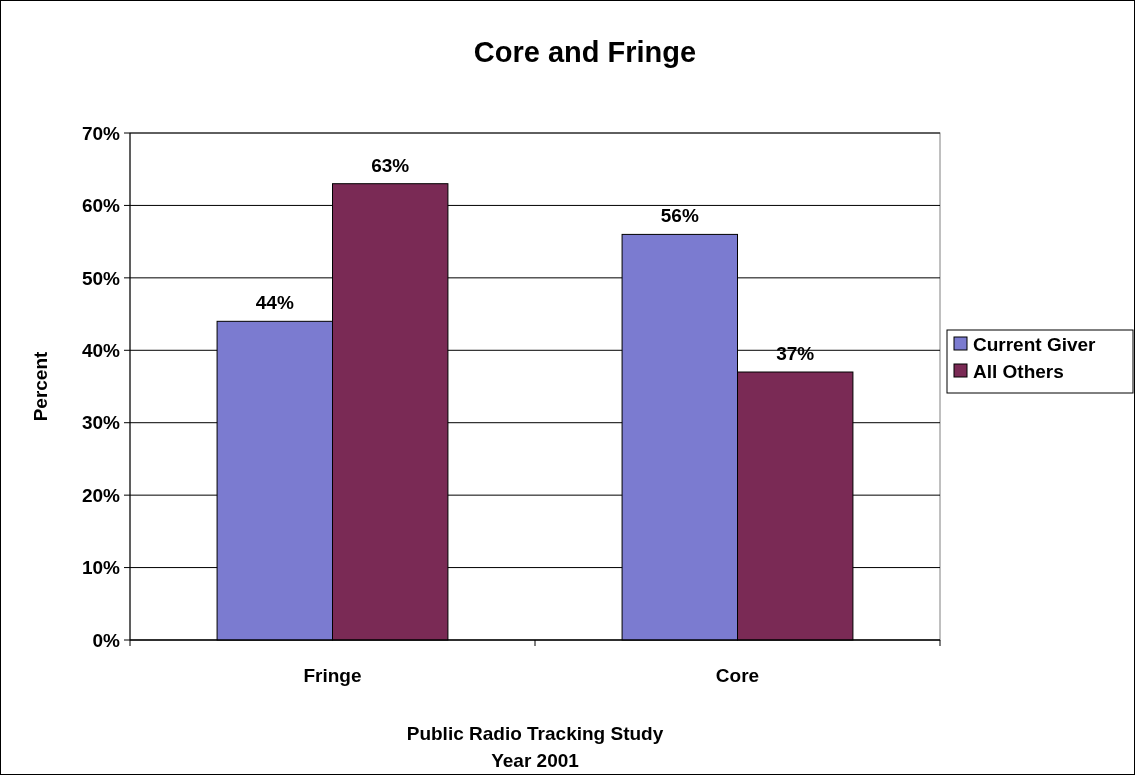 This screenshot has height=775, width=1135. I want to click on y-tick-label: 70%, so click(101, 133).